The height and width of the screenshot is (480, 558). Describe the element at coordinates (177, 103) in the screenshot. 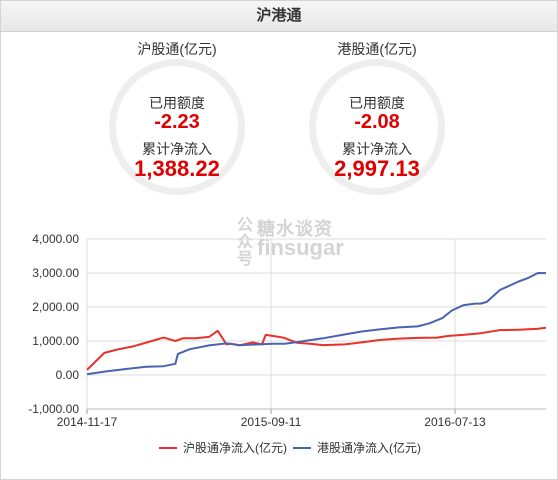

I see `sh-used-label: 已用额度` at that location.